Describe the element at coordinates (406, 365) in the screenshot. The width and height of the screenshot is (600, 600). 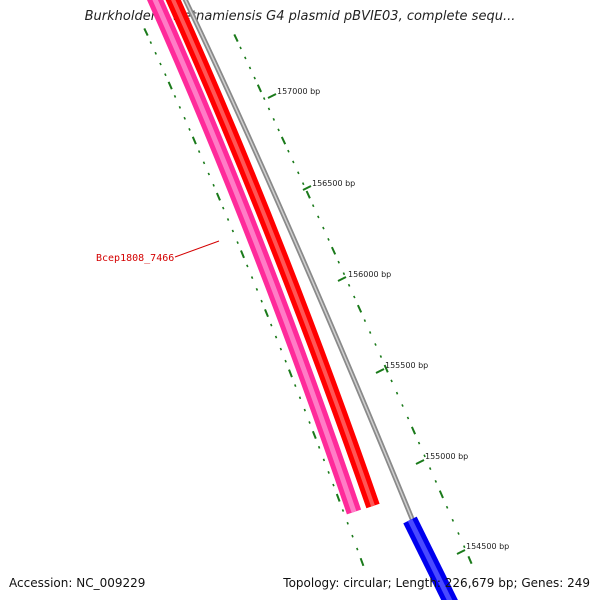
I see `scale-tick-label: 155500 bp` at that location.